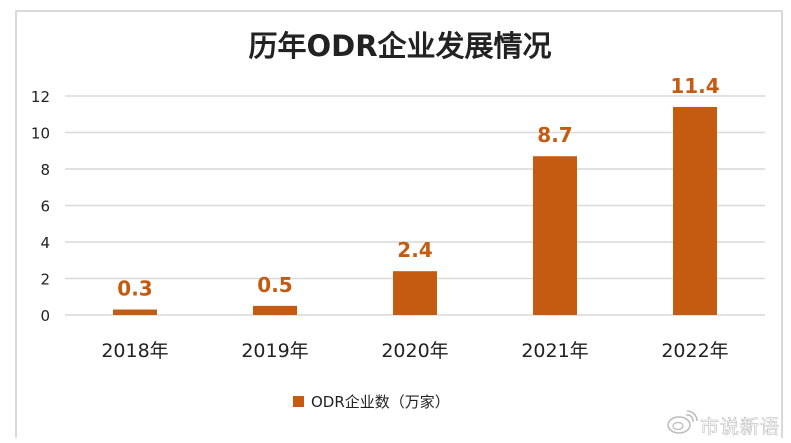 This screenshot has width=791, height=443. What do you see at coordinates (380, 402) in the screenshot?
I see `legend-label: ODR企业数（万家）` at bounding box center [380, 402].